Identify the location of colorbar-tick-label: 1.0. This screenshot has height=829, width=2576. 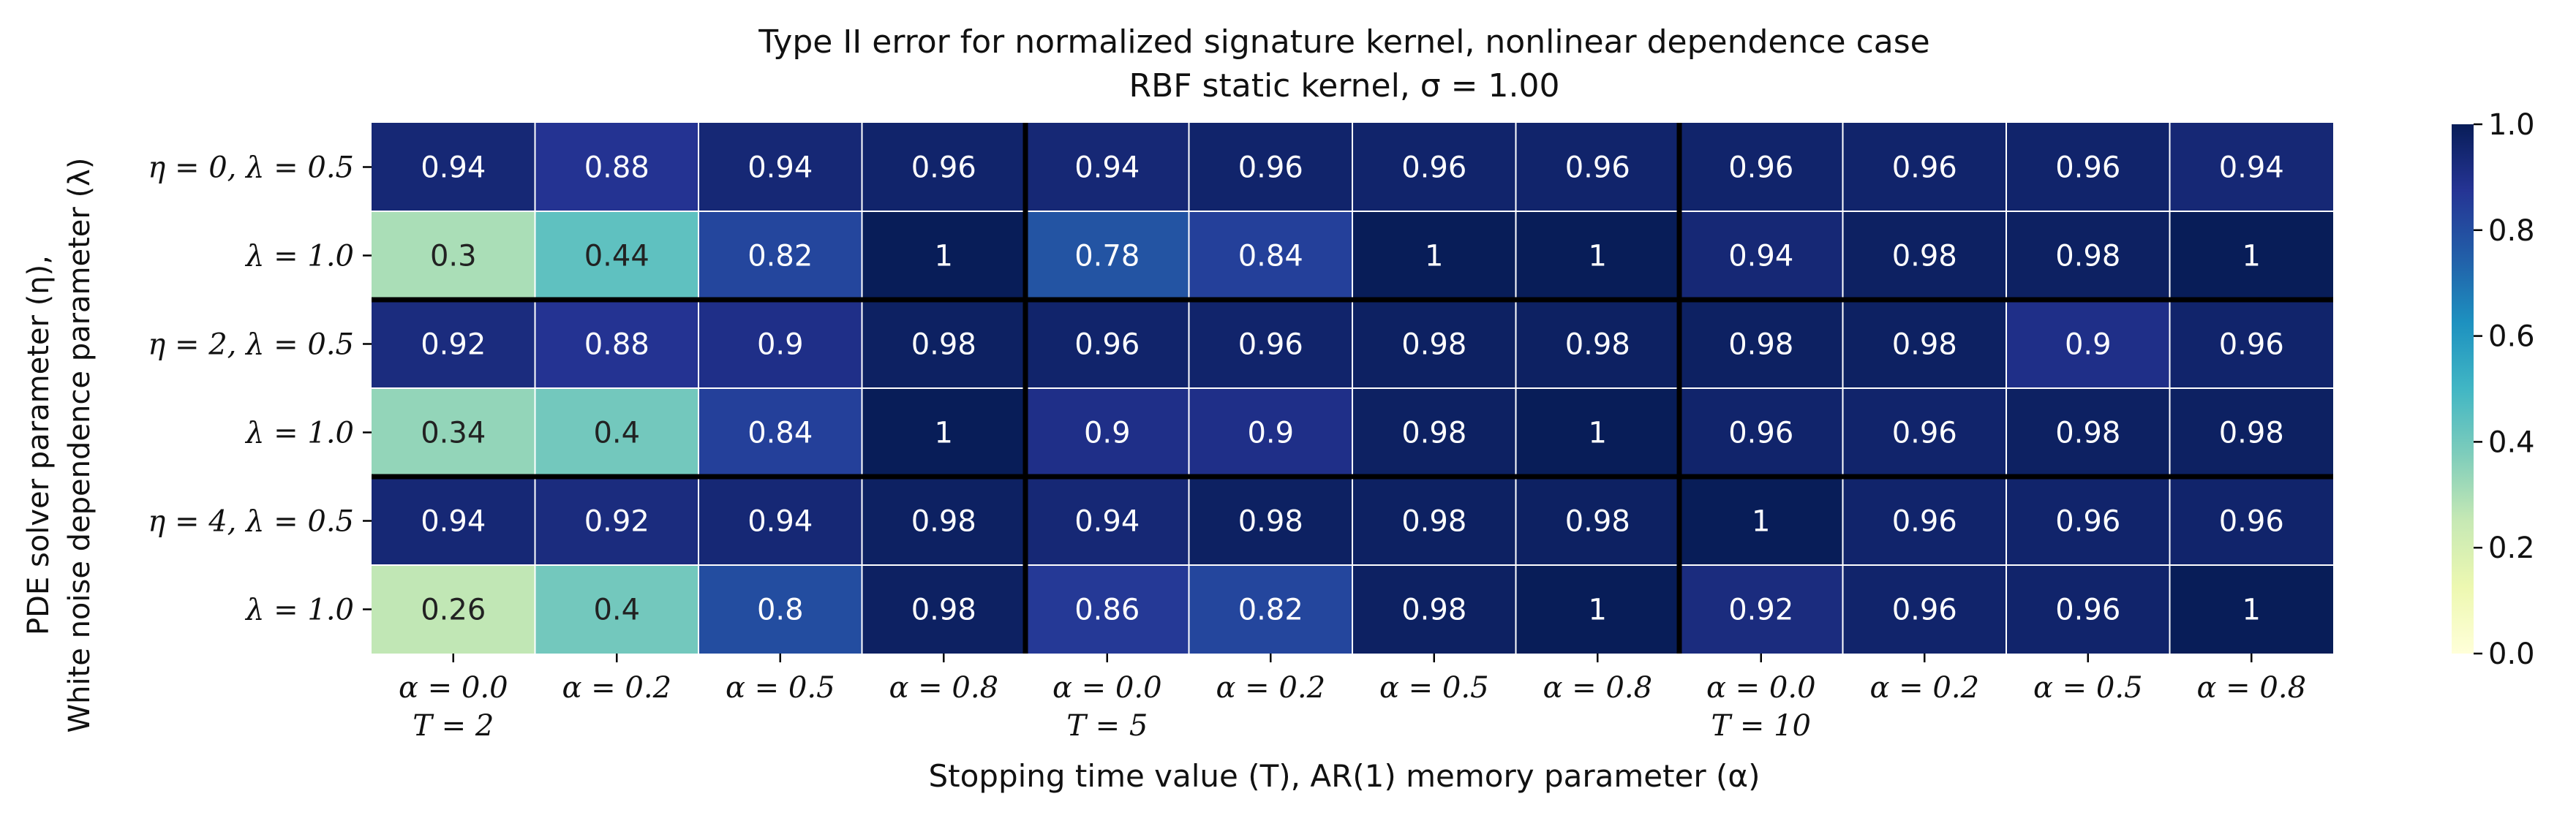
(2511, 125).